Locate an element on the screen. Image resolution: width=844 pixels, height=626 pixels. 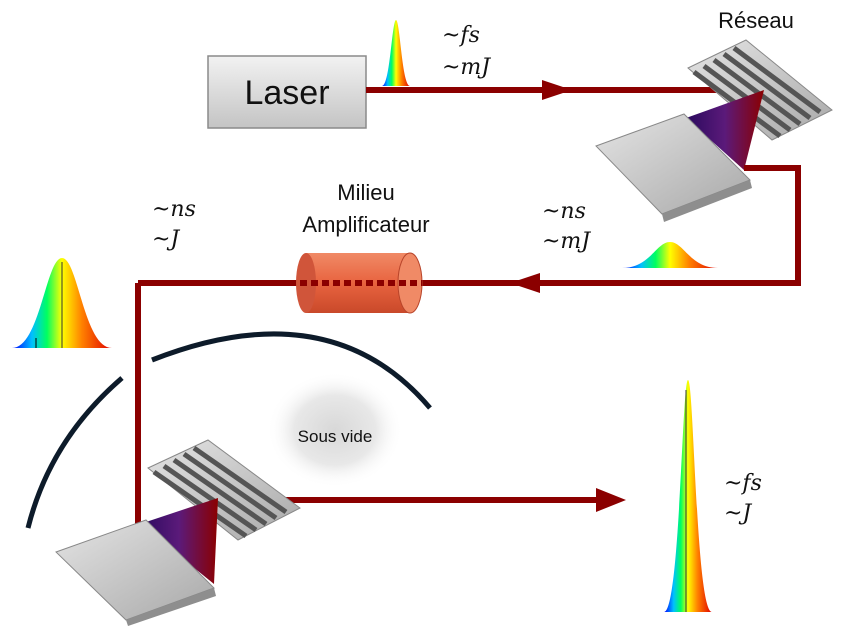
arrowhead-input is located at coordinates (557, 90).